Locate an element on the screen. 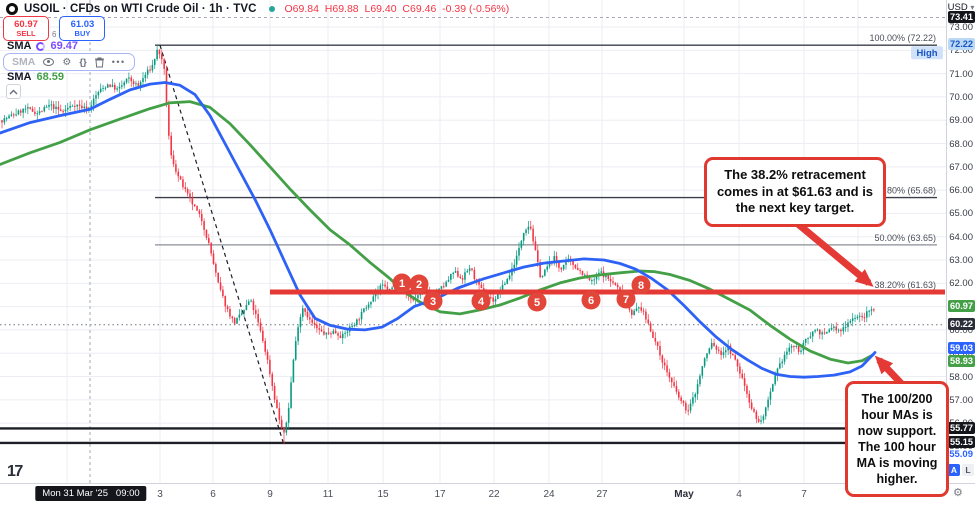  buy-button: 61.03 BUY is located at coordinates (82, 28).